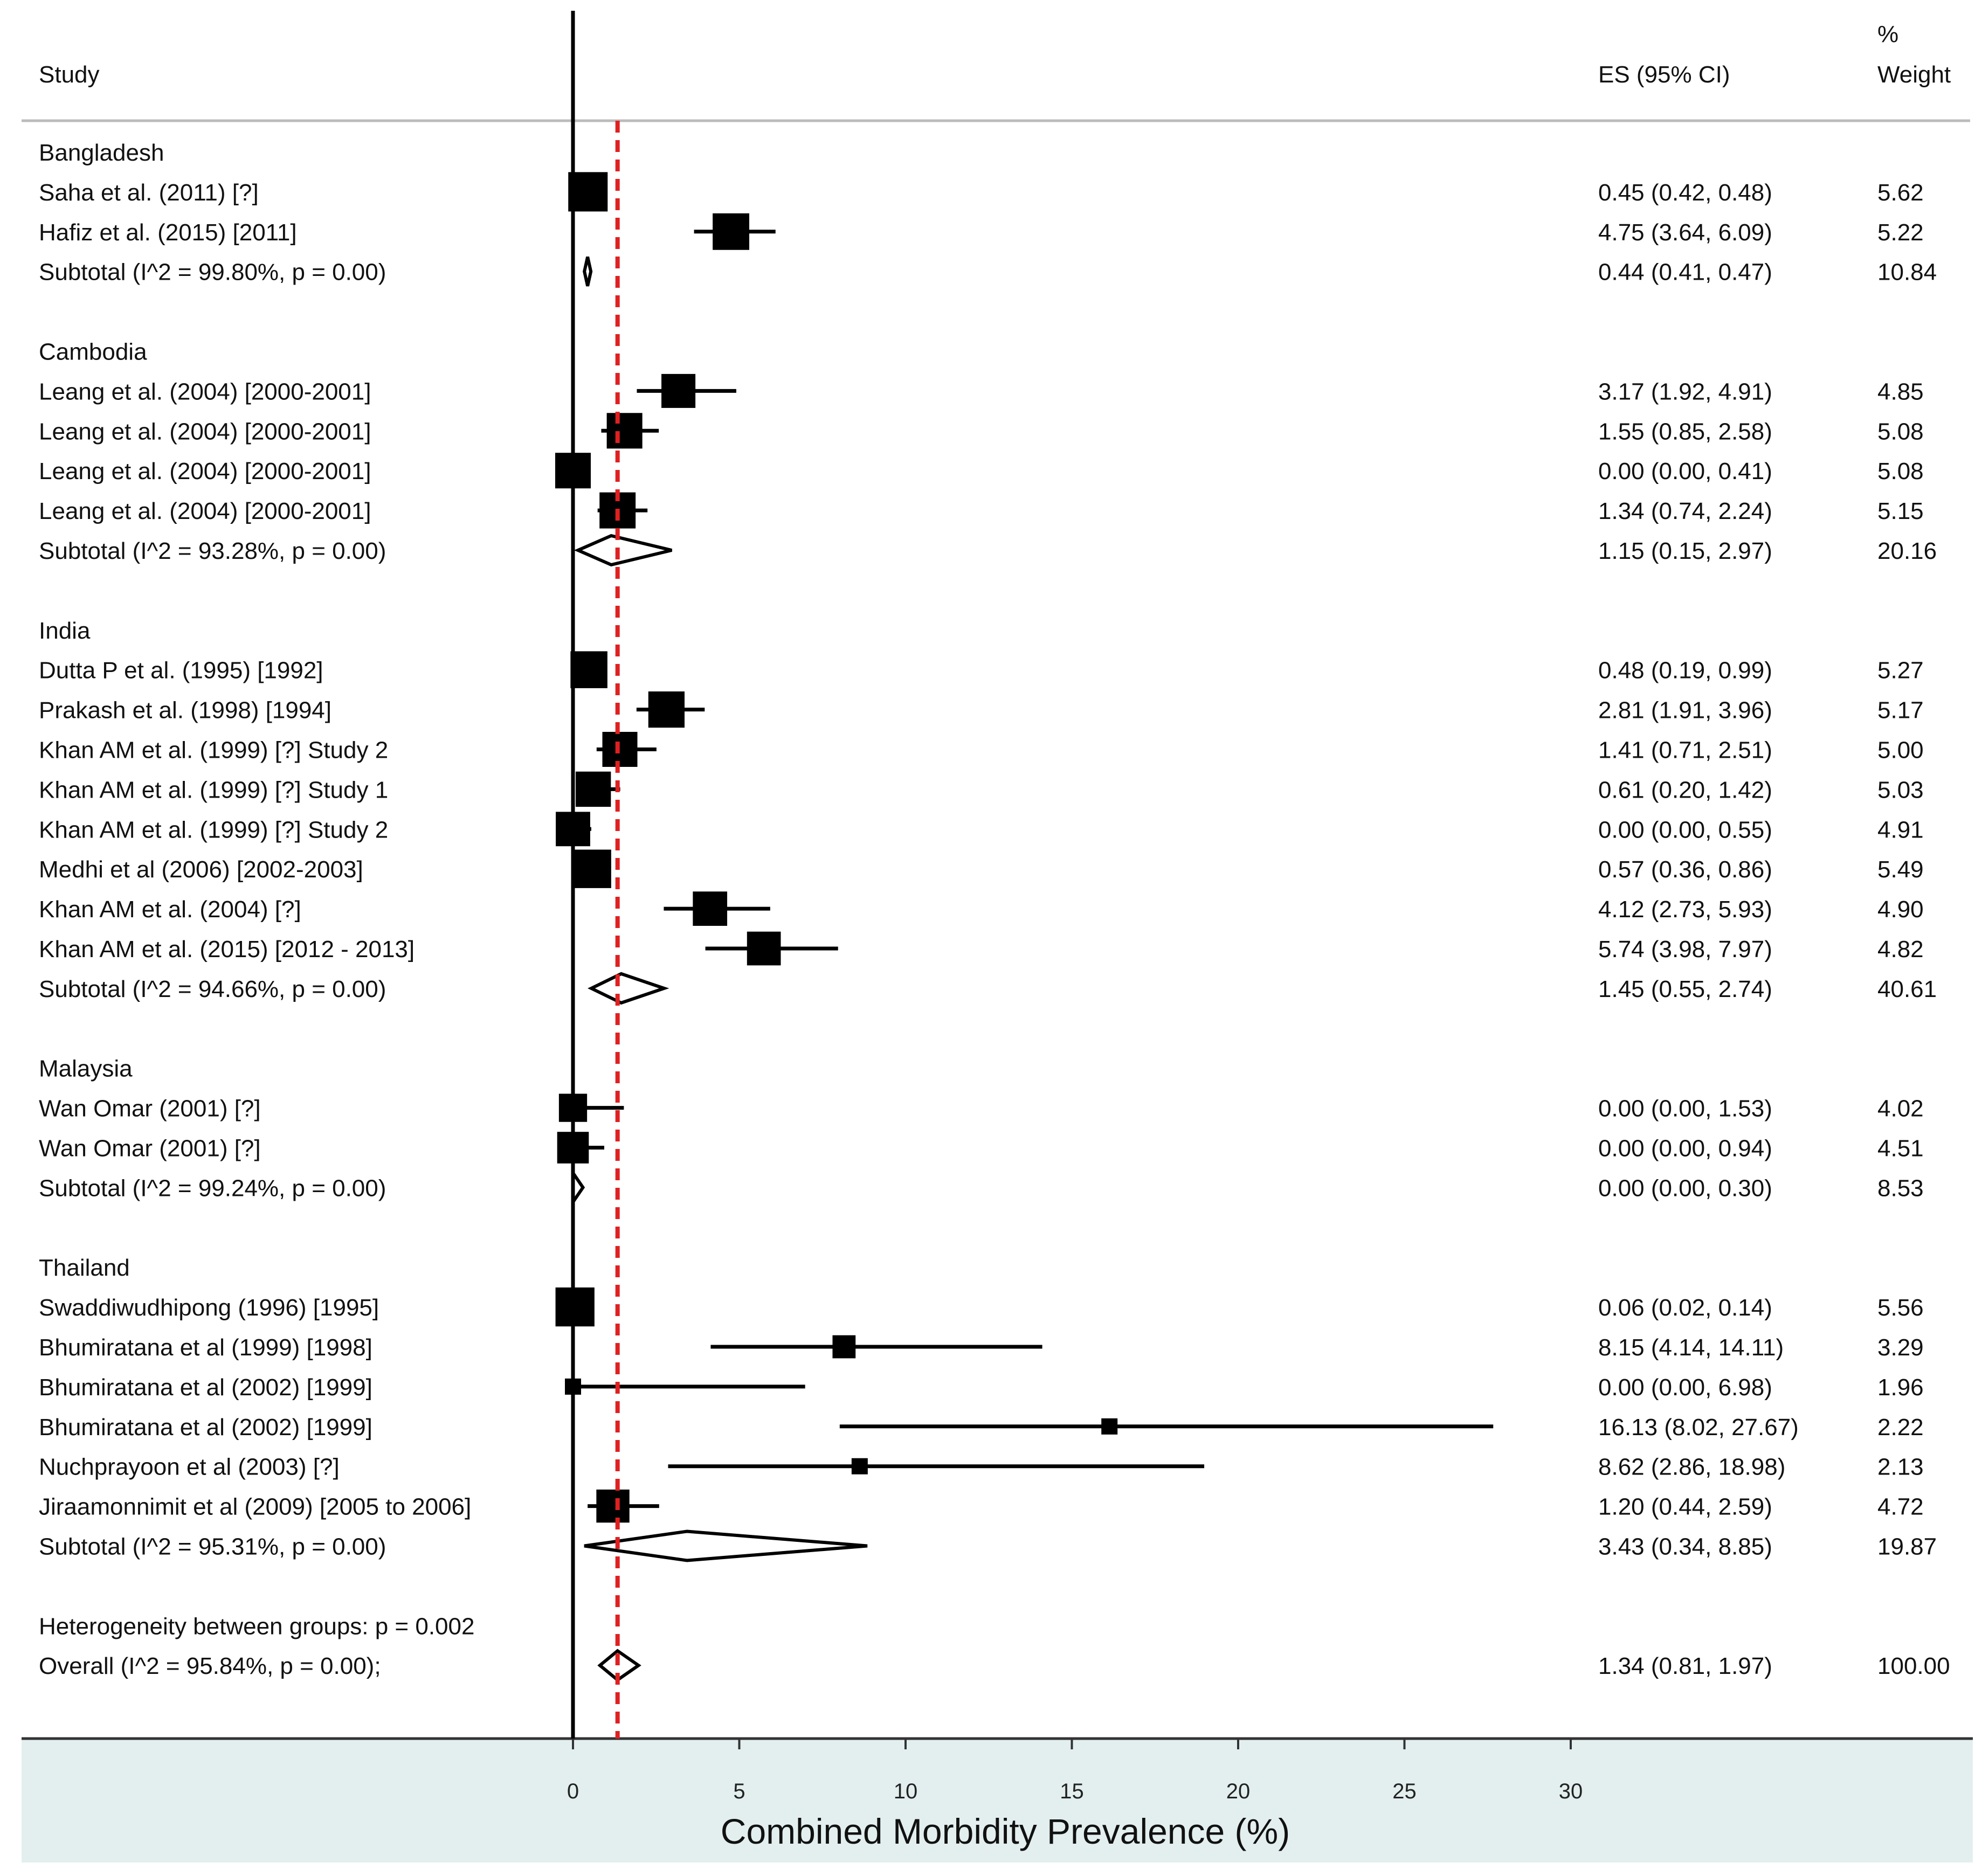  I want to click on study-label: Bhumiratana et al (2002) [1999], so click(206, 1387).